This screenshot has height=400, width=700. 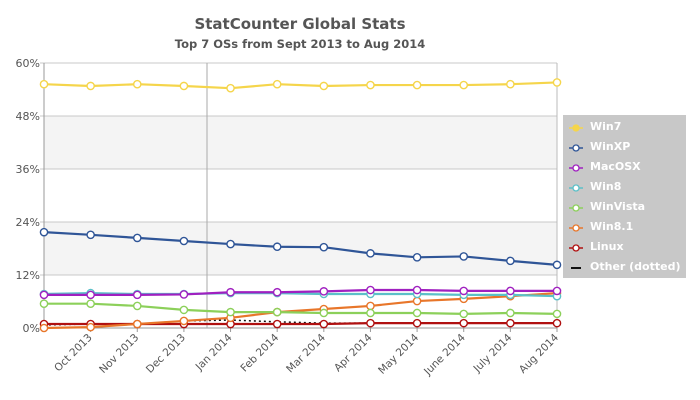 I want to click on series-linux, so click(x=300, y=323).